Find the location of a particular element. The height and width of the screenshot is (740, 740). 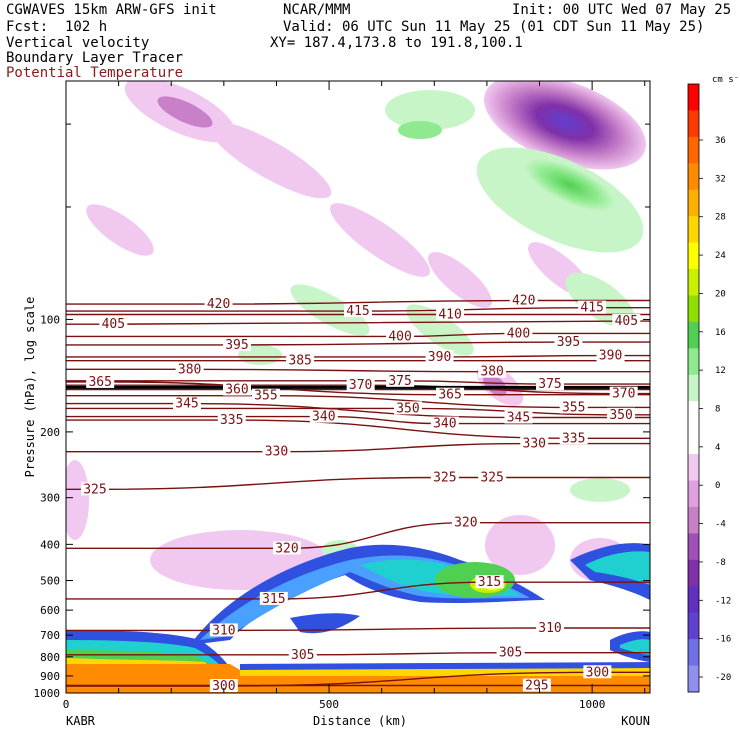

forecast-hour: Fcst: 102 h is located at coordinates (57, 27).